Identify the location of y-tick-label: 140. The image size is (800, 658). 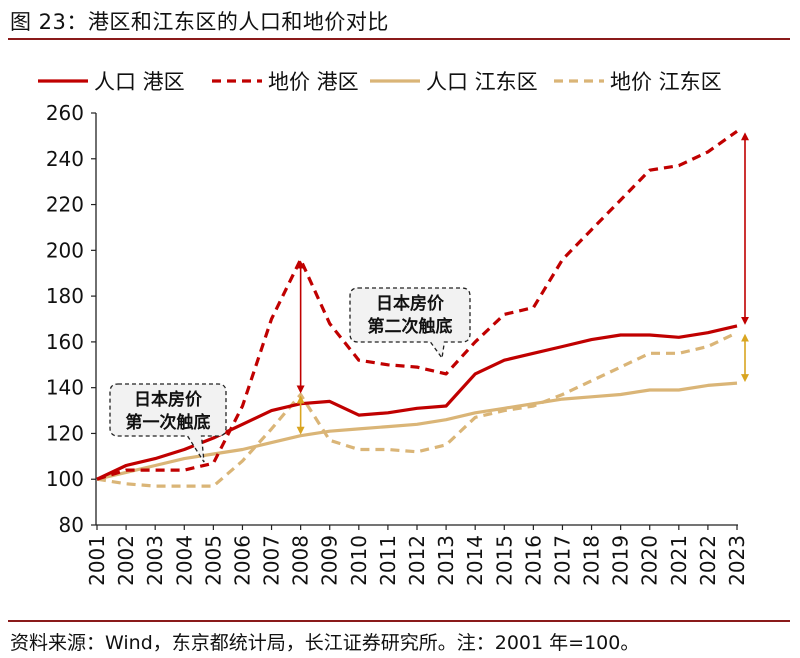
(65, 388).